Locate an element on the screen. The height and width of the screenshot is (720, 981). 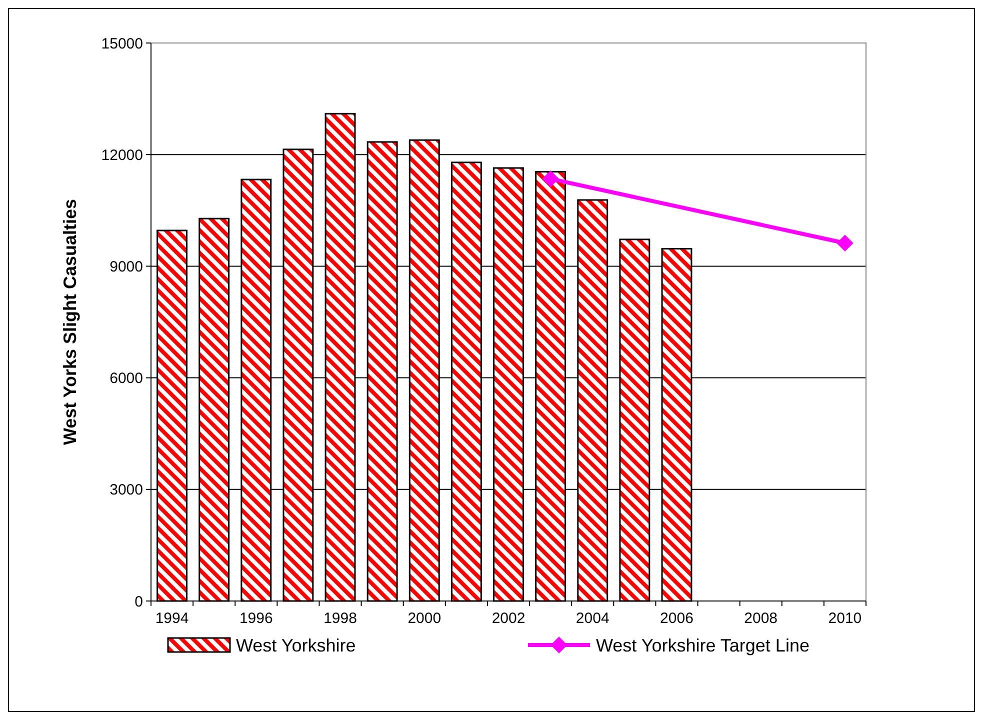
y-tick-label: 9000 is located at coordinates (126, 267).